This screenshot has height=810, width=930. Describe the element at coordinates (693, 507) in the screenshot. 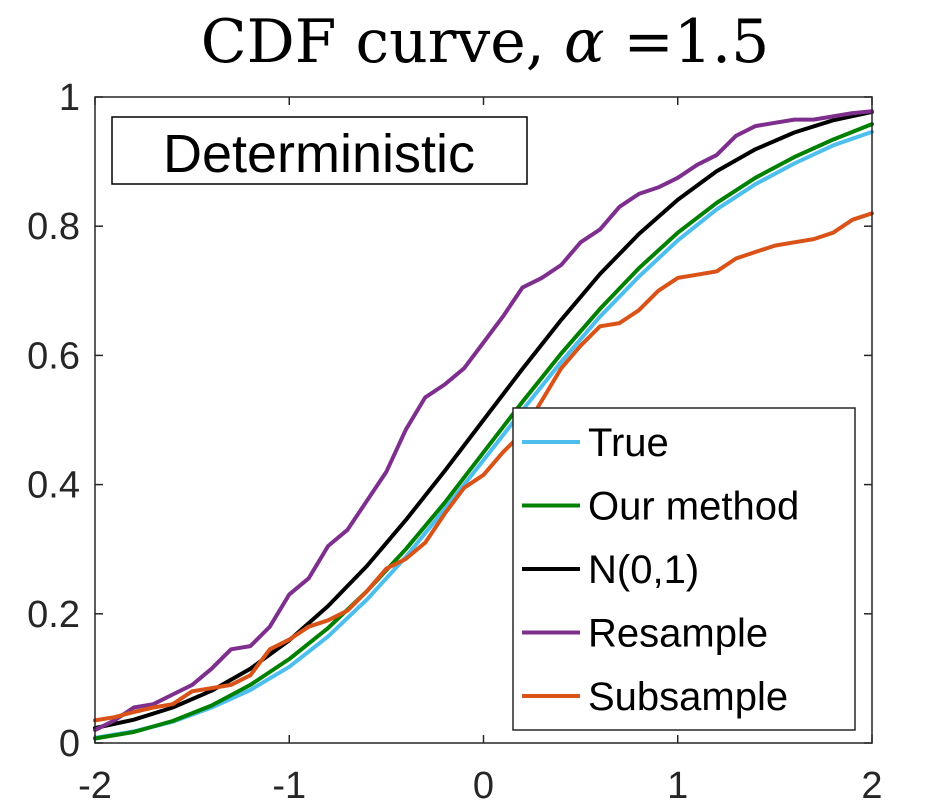

I see `legend-label: Our method` at that location.